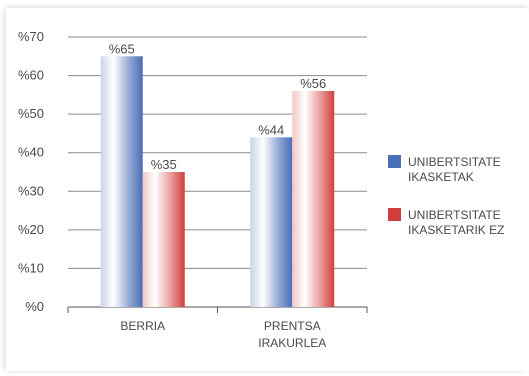 The image size is (529, 376). What do you see at coordinates (456, 230) in the screenshot?
I see `legend-label: IKASKETARIK EZ` at bounding box center [456, 230].